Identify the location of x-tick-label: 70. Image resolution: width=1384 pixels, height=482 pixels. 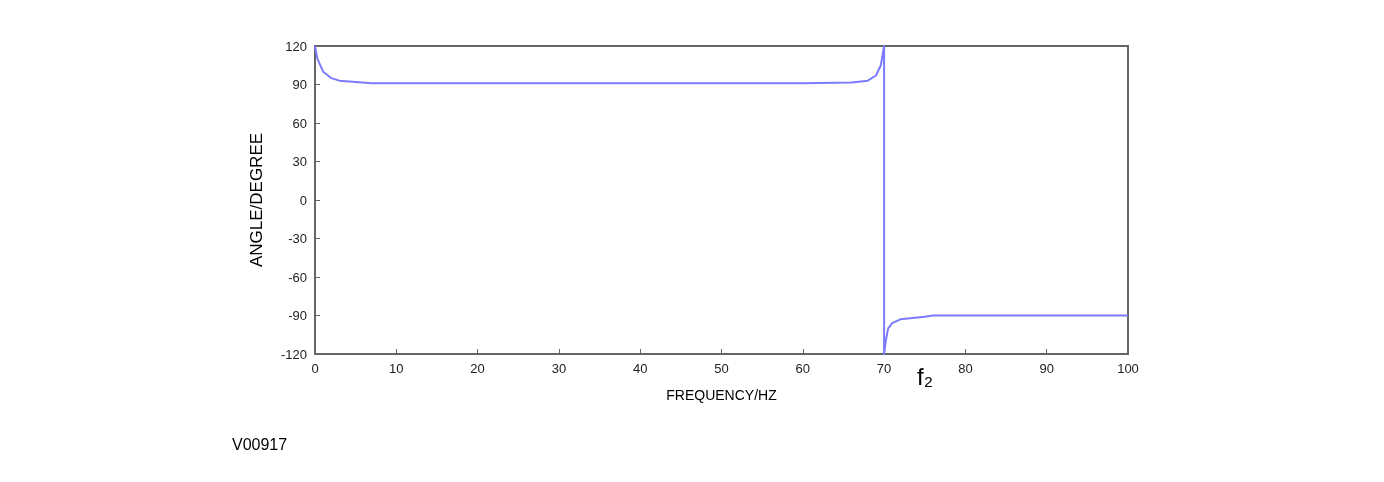
(884, 368).